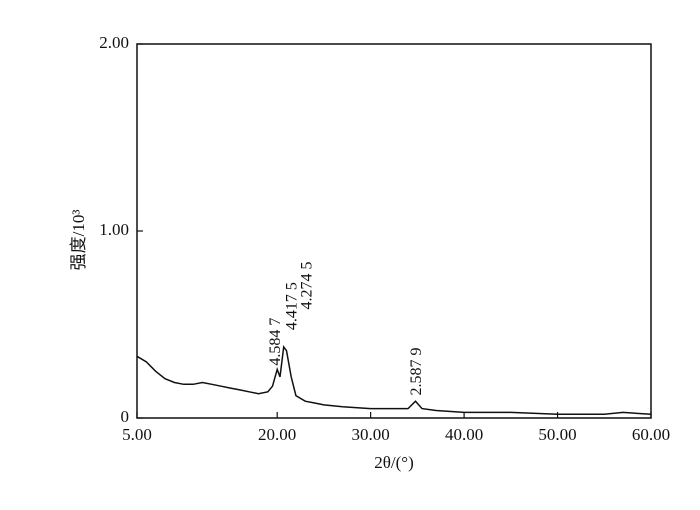 This screenshot has height=510, width=700. Describe the element at coordinates (114, 229) in the screenshot. I see `y-tick-label: 1.00` at that location.